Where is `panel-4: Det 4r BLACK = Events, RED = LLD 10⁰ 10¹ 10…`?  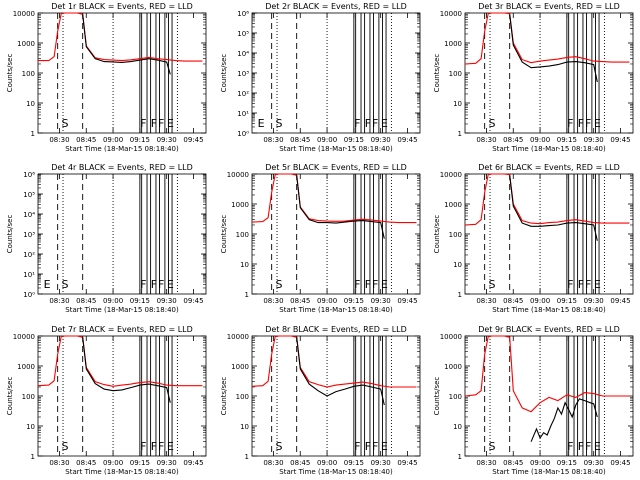
panel-4: Det 4r BLACK = Events, RED = LLD 10⁰ 10¹ 10… is located at coordinates (106, 238).